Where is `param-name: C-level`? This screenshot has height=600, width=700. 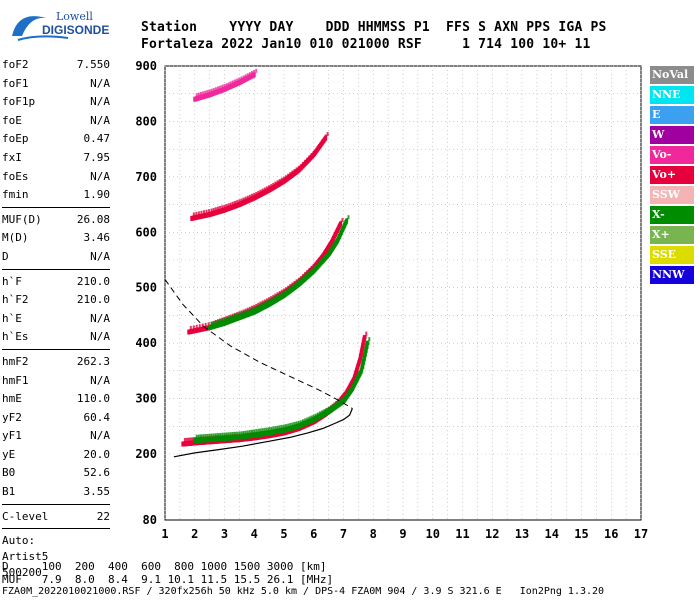 param-name: C-level is located at coordinates (25, 516).